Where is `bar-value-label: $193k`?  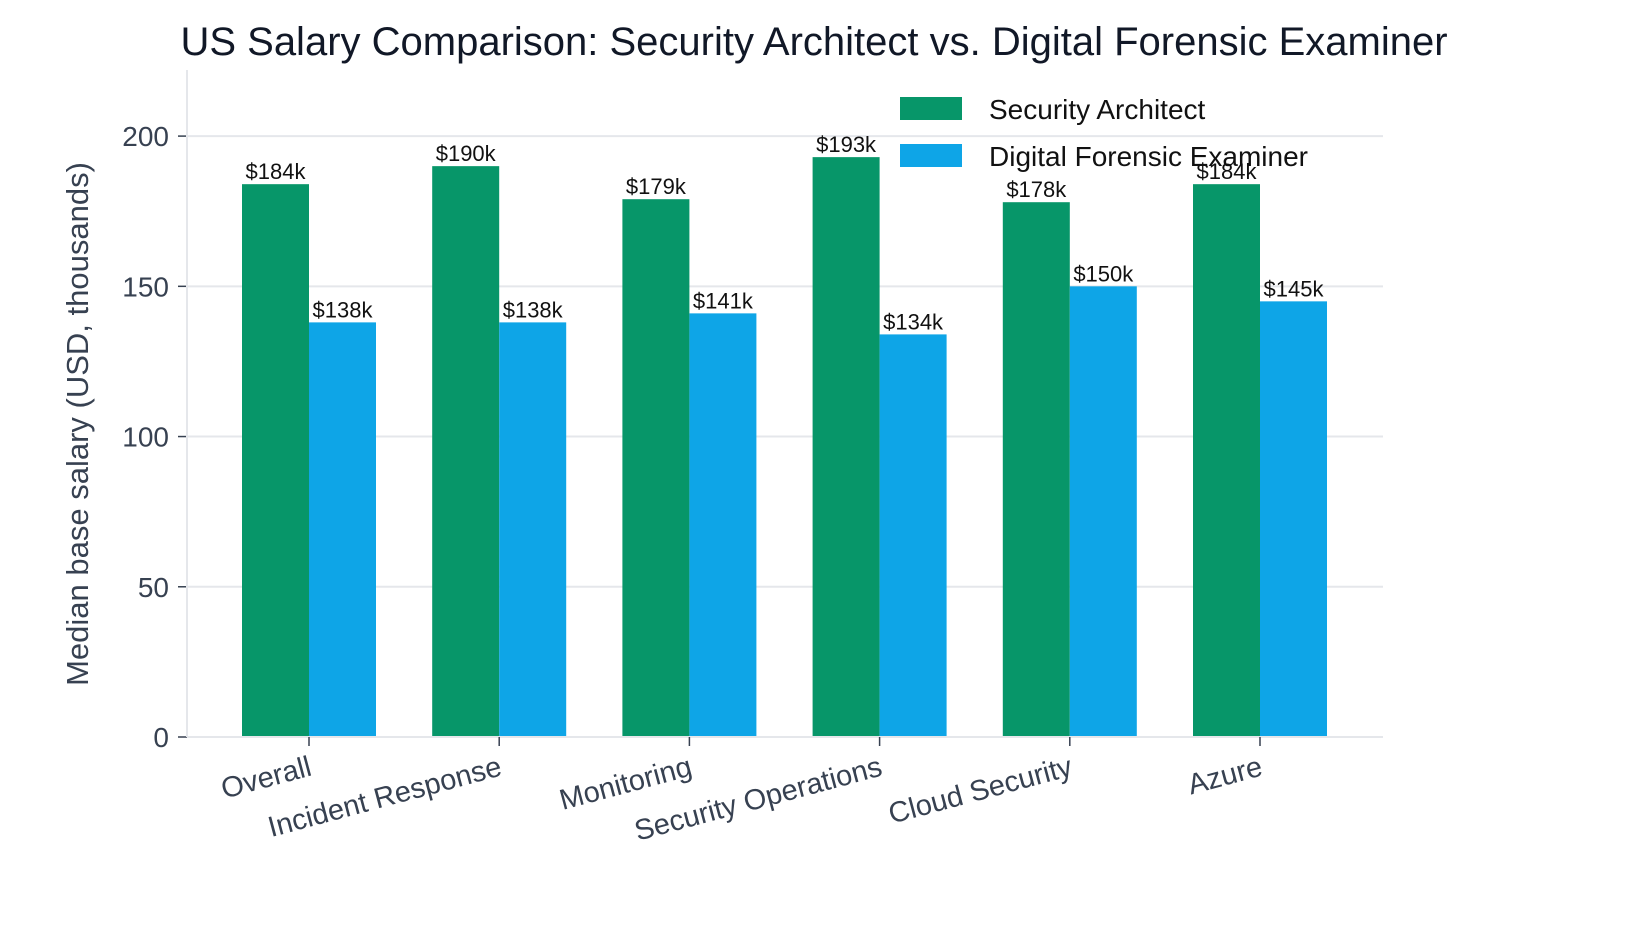
bar-value-label: $193k is located at coordinates (846, 144).